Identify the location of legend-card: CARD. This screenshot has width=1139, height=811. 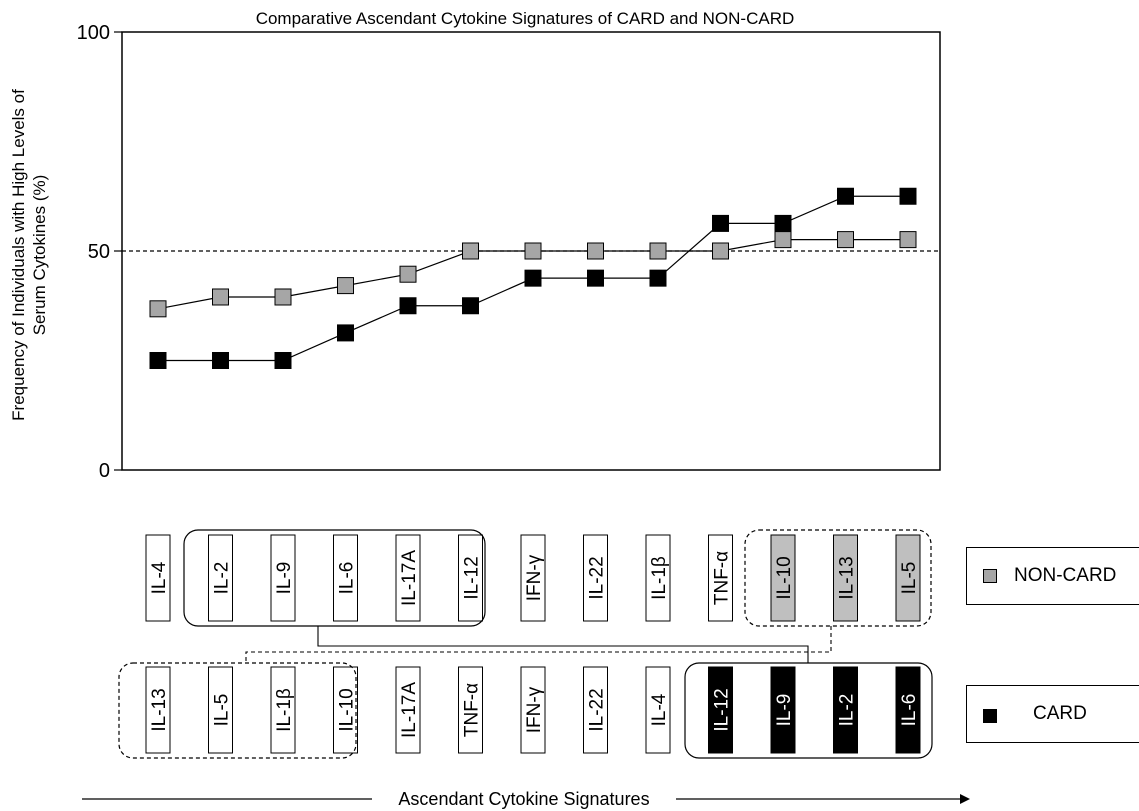
(1052, 714).